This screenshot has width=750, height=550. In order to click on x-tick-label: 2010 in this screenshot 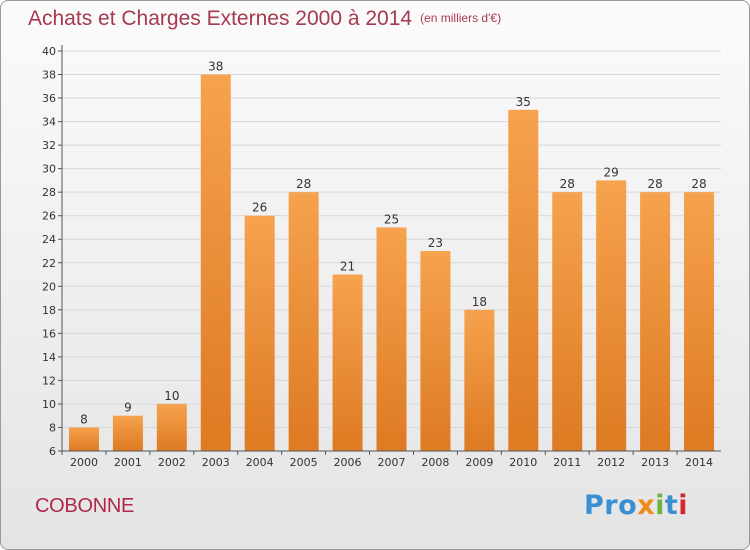, I will do `click(523, 462)`.